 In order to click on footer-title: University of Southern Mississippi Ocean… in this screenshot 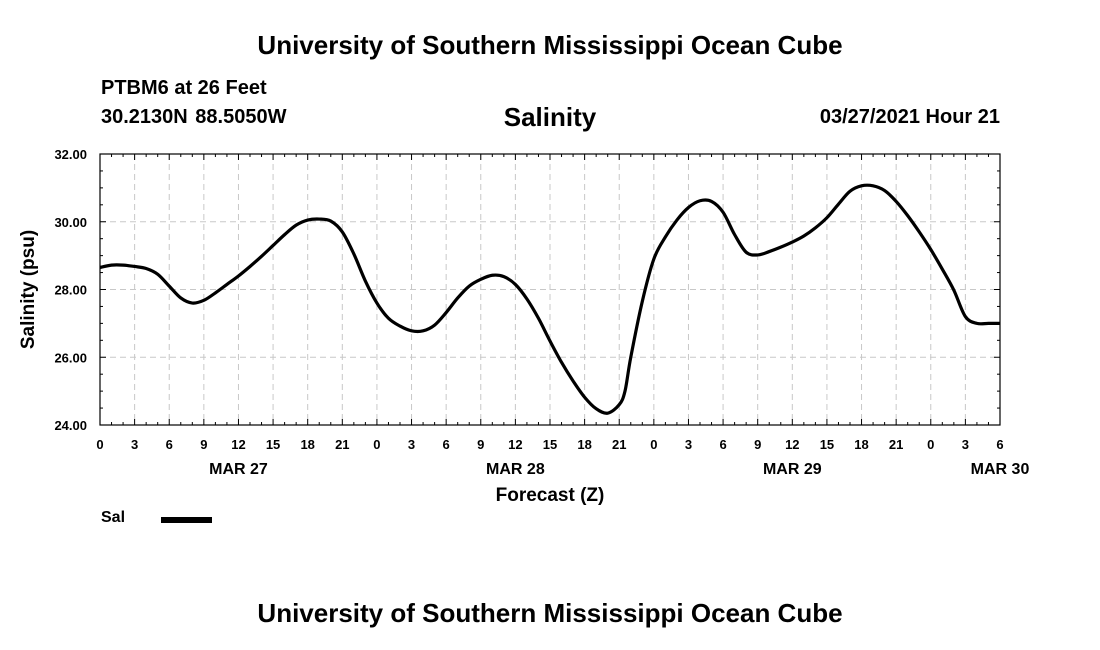, I will do `click(550, 613)`.